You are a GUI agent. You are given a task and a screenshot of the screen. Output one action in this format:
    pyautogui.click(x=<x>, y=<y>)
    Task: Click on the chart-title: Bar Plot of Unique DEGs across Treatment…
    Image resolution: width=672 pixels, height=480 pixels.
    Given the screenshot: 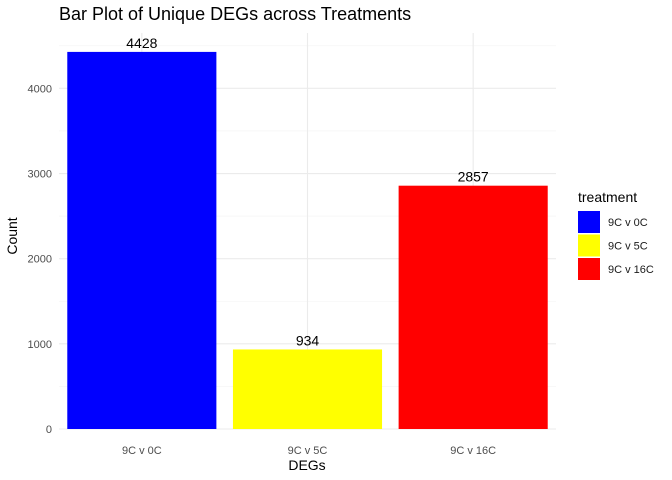 What is the action you would take?
    pyautogui.click(x=235, y=14)
    